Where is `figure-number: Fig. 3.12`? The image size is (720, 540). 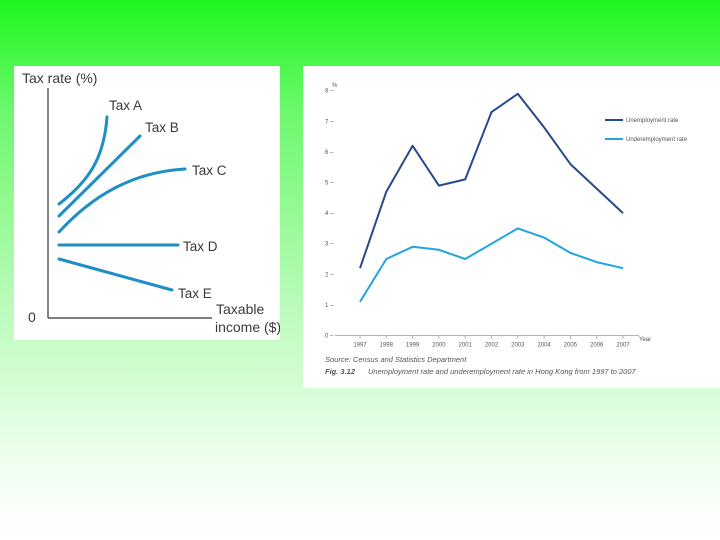 figure-number: Fig. 3.12 is located at coordinates (340, 371).